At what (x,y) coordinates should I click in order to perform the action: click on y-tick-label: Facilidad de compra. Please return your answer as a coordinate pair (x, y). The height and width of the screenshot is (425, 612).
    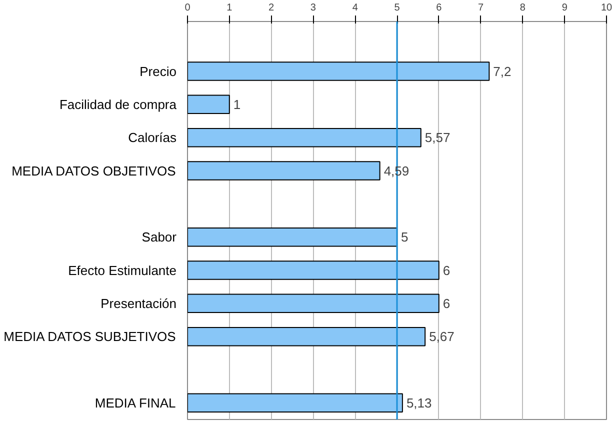
    Looking at the image, I should click on (118, 104).